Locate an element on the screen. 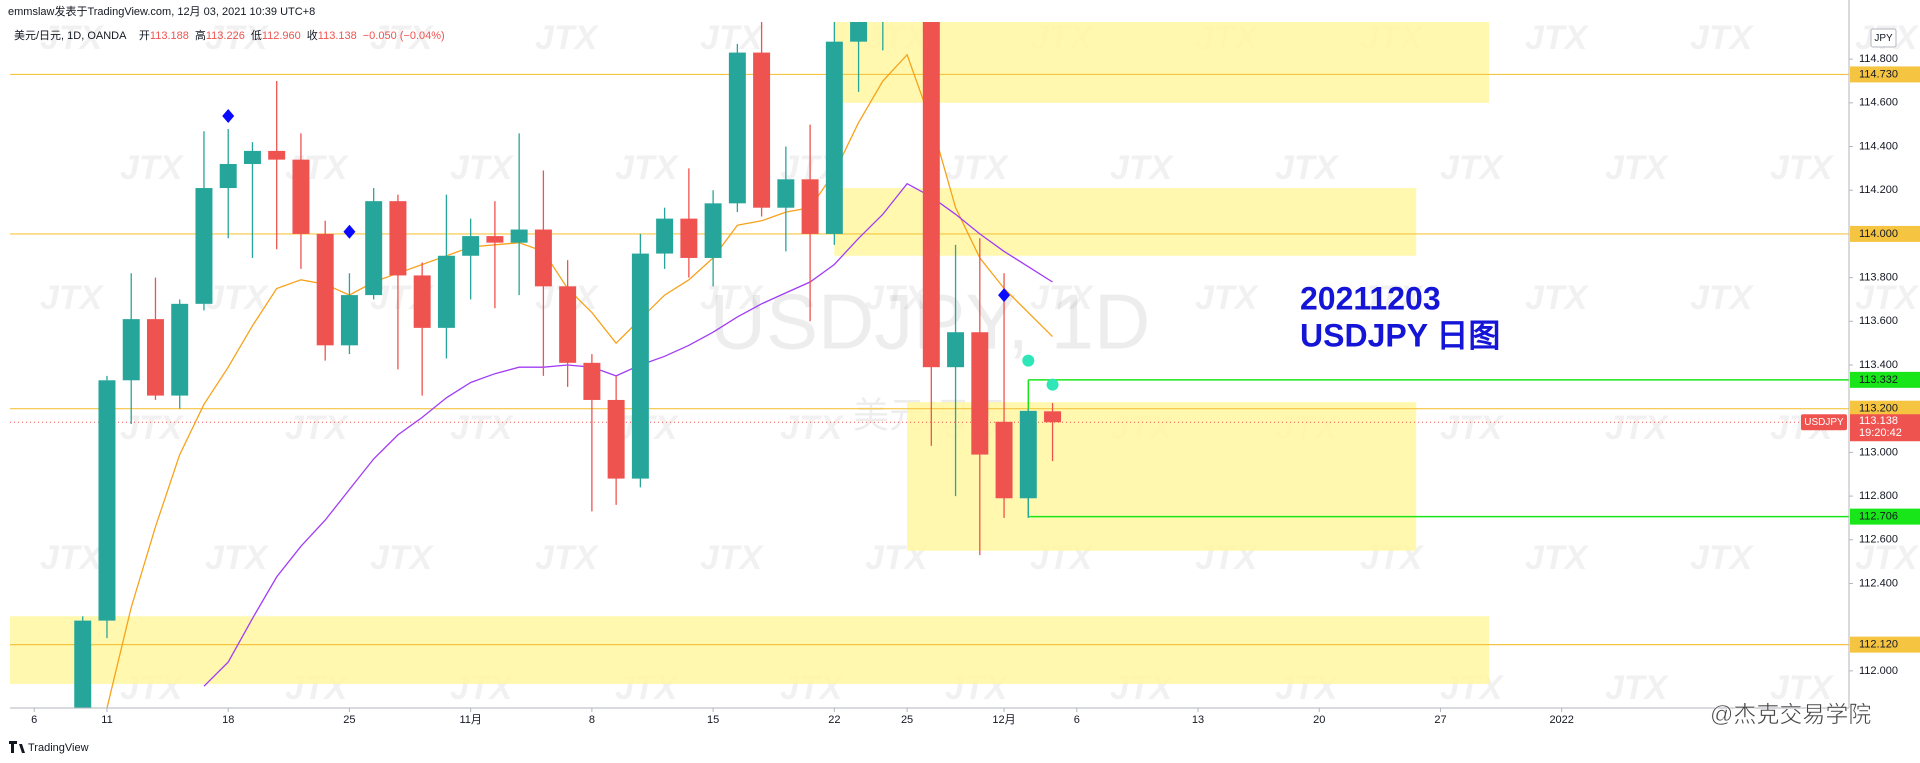  currency-box is located at coordinates (1883, 38).